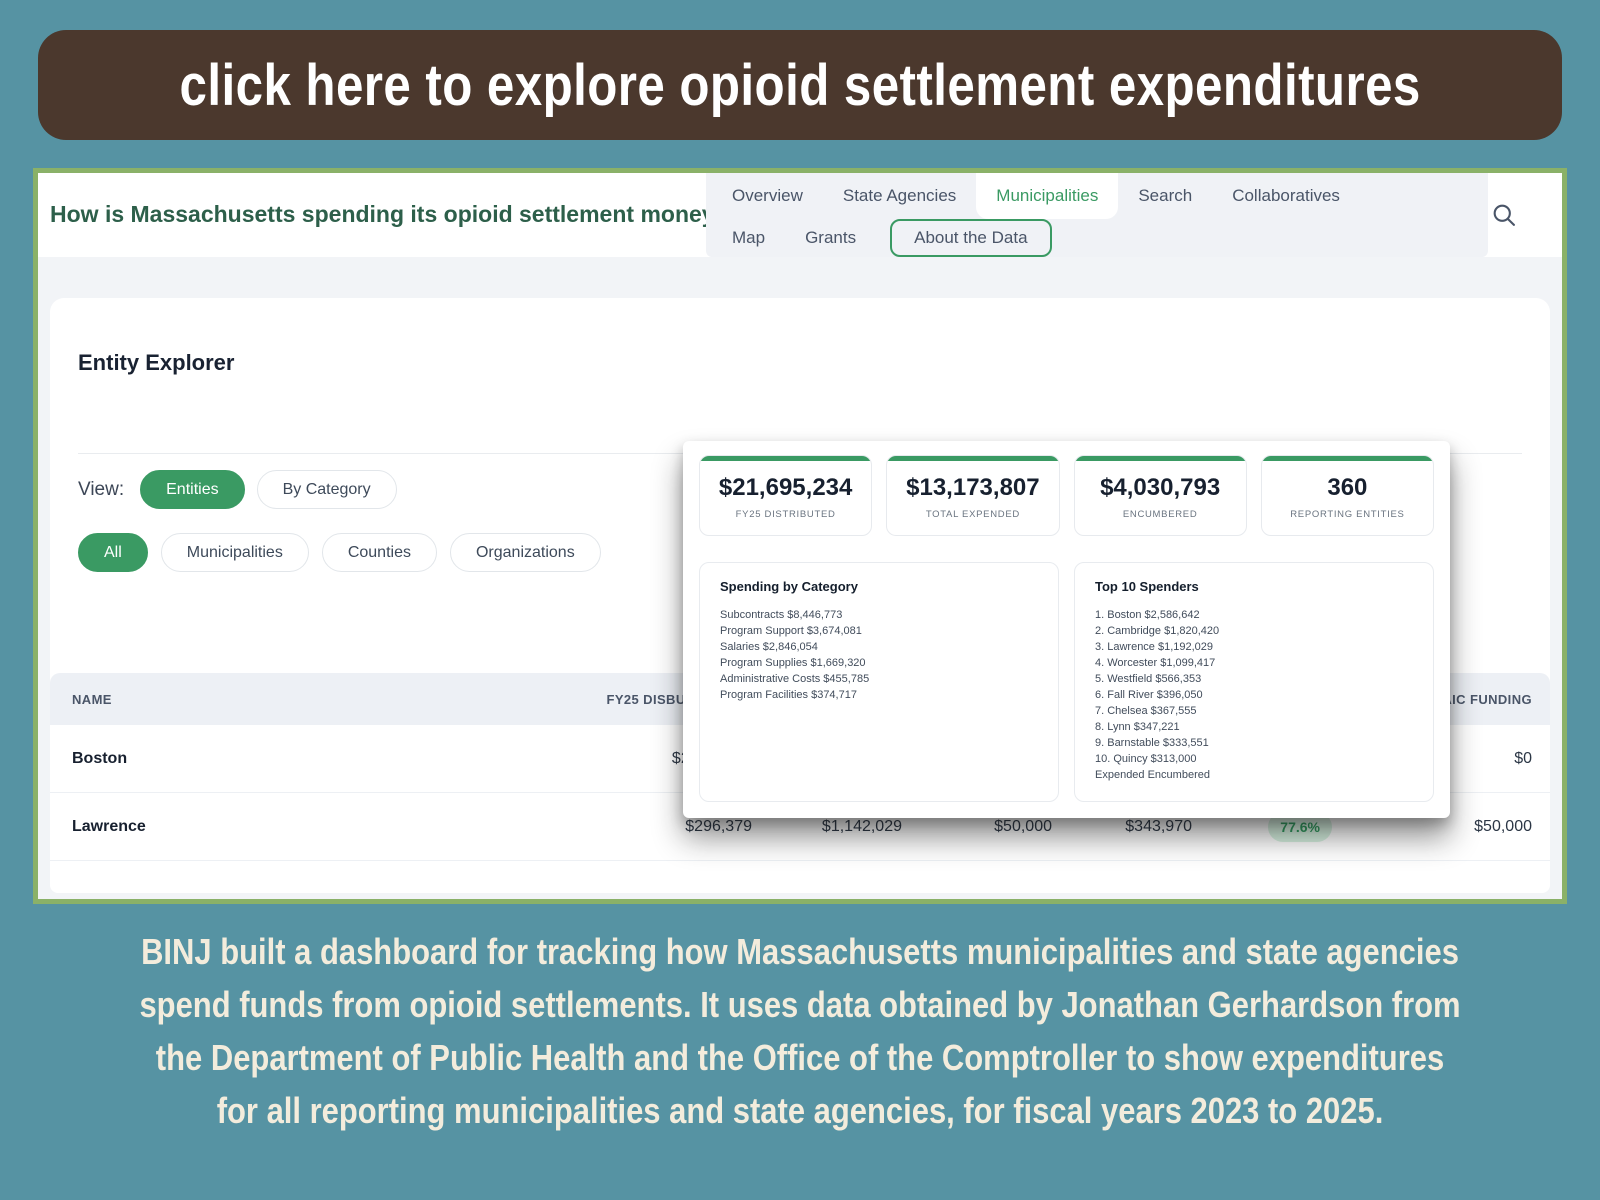  What do you see at coordinates (92, 699) in the screenshot?
I see `column-header-name: NAME` at bounding box center [92, 699].